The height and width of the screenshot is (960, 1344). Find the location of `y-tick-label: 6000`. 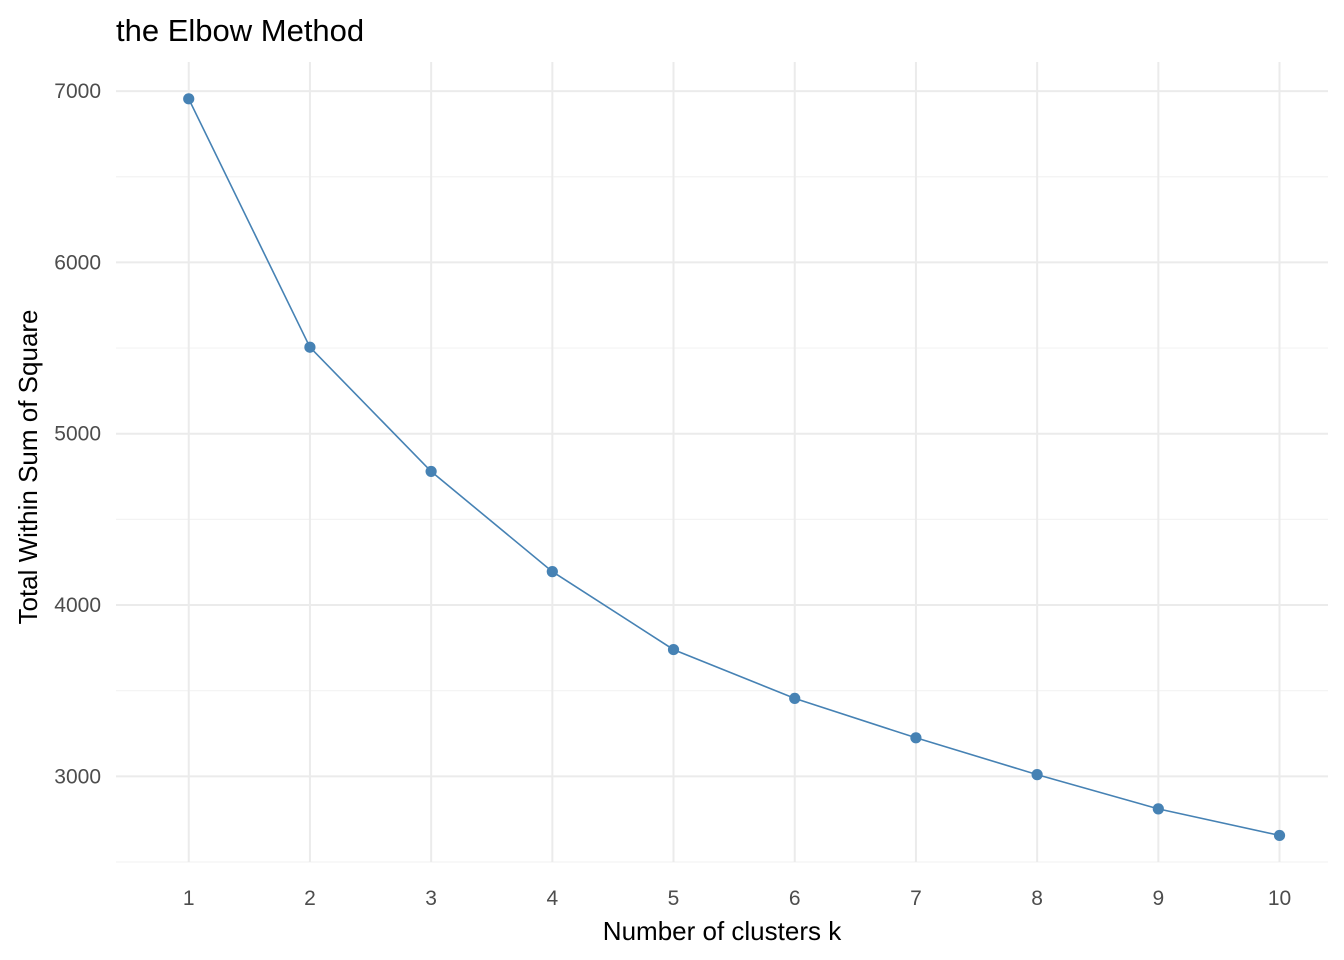

y-tick-label: 6000 is located at coordinates (77, 262).